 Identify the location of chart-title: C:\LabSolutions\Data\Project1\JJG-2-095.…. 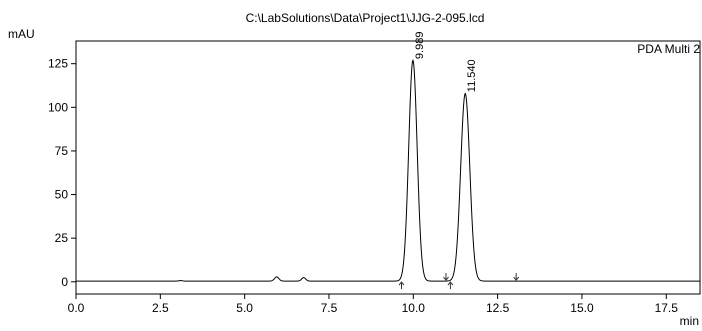
(365, 18).